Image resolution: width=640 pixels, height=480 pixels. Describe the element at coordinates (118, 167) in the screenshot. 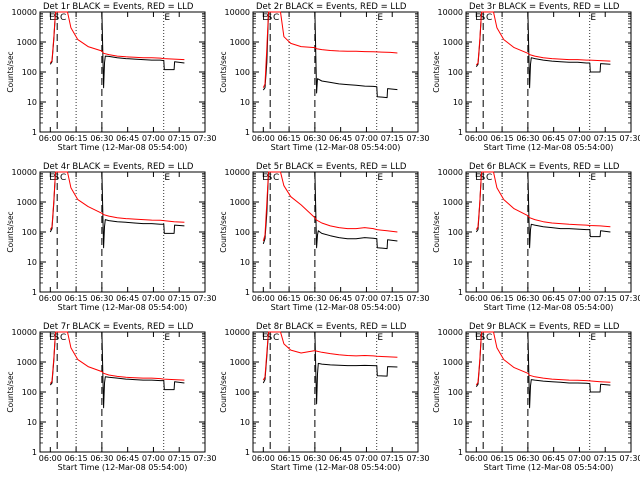

I see `panel-title: Det 4r BLACK = Events, RED = LLD` at that location.